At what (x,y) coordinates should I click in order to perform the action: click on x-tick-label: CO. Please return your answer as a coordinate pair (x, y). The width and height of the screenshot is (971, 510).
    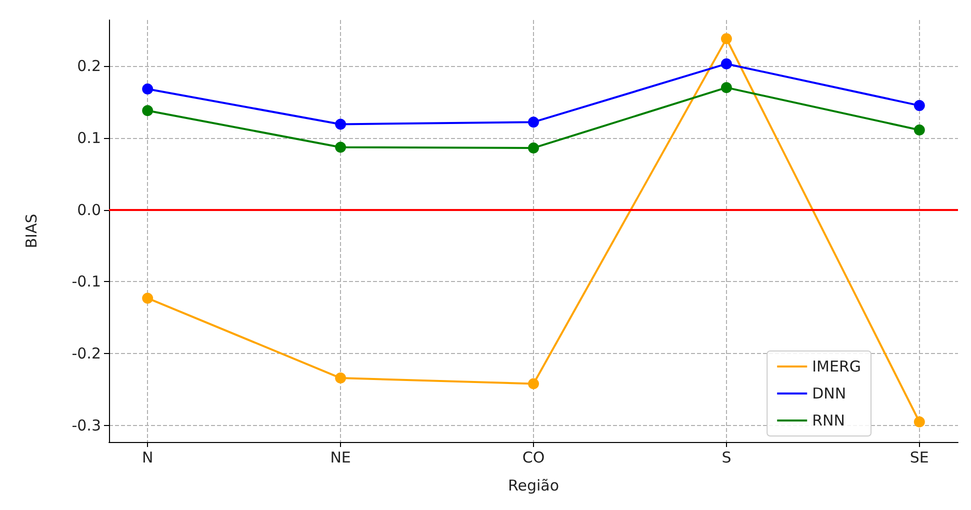
    Looking at the image, I should click on (533, 457).